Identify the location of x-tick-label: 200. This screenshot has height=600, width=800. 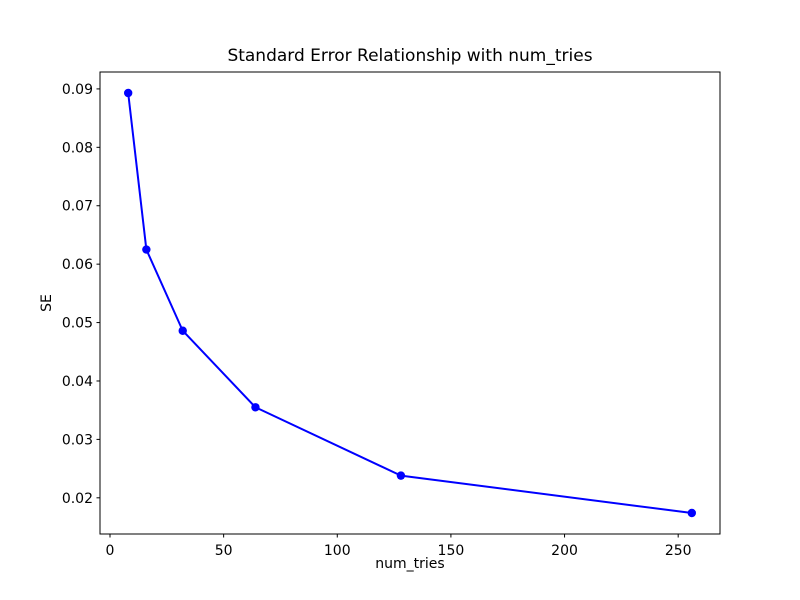
(564, 551).